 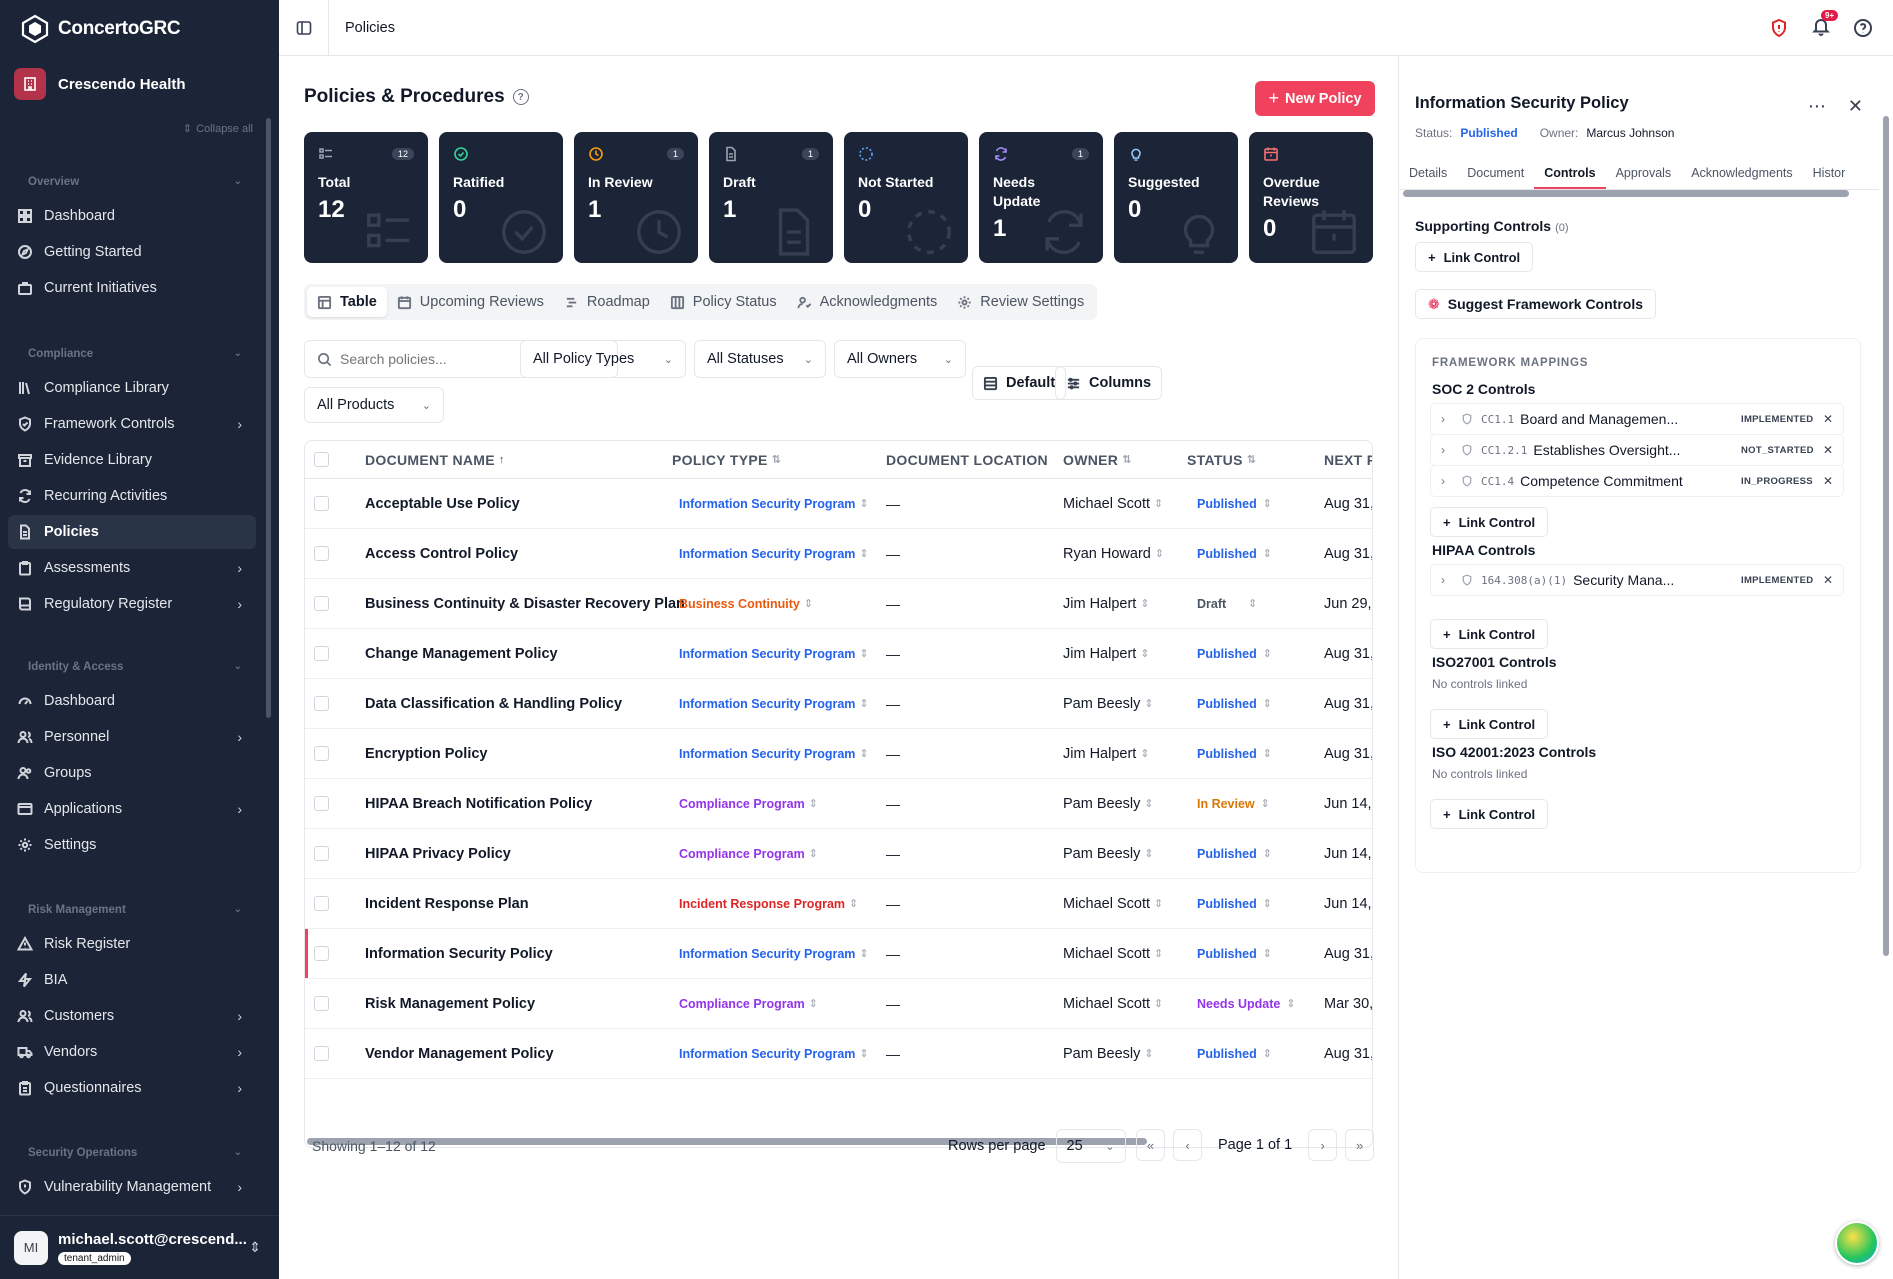 I want to click on link-control-button: + Link Control, so click(x=1474, y=257).